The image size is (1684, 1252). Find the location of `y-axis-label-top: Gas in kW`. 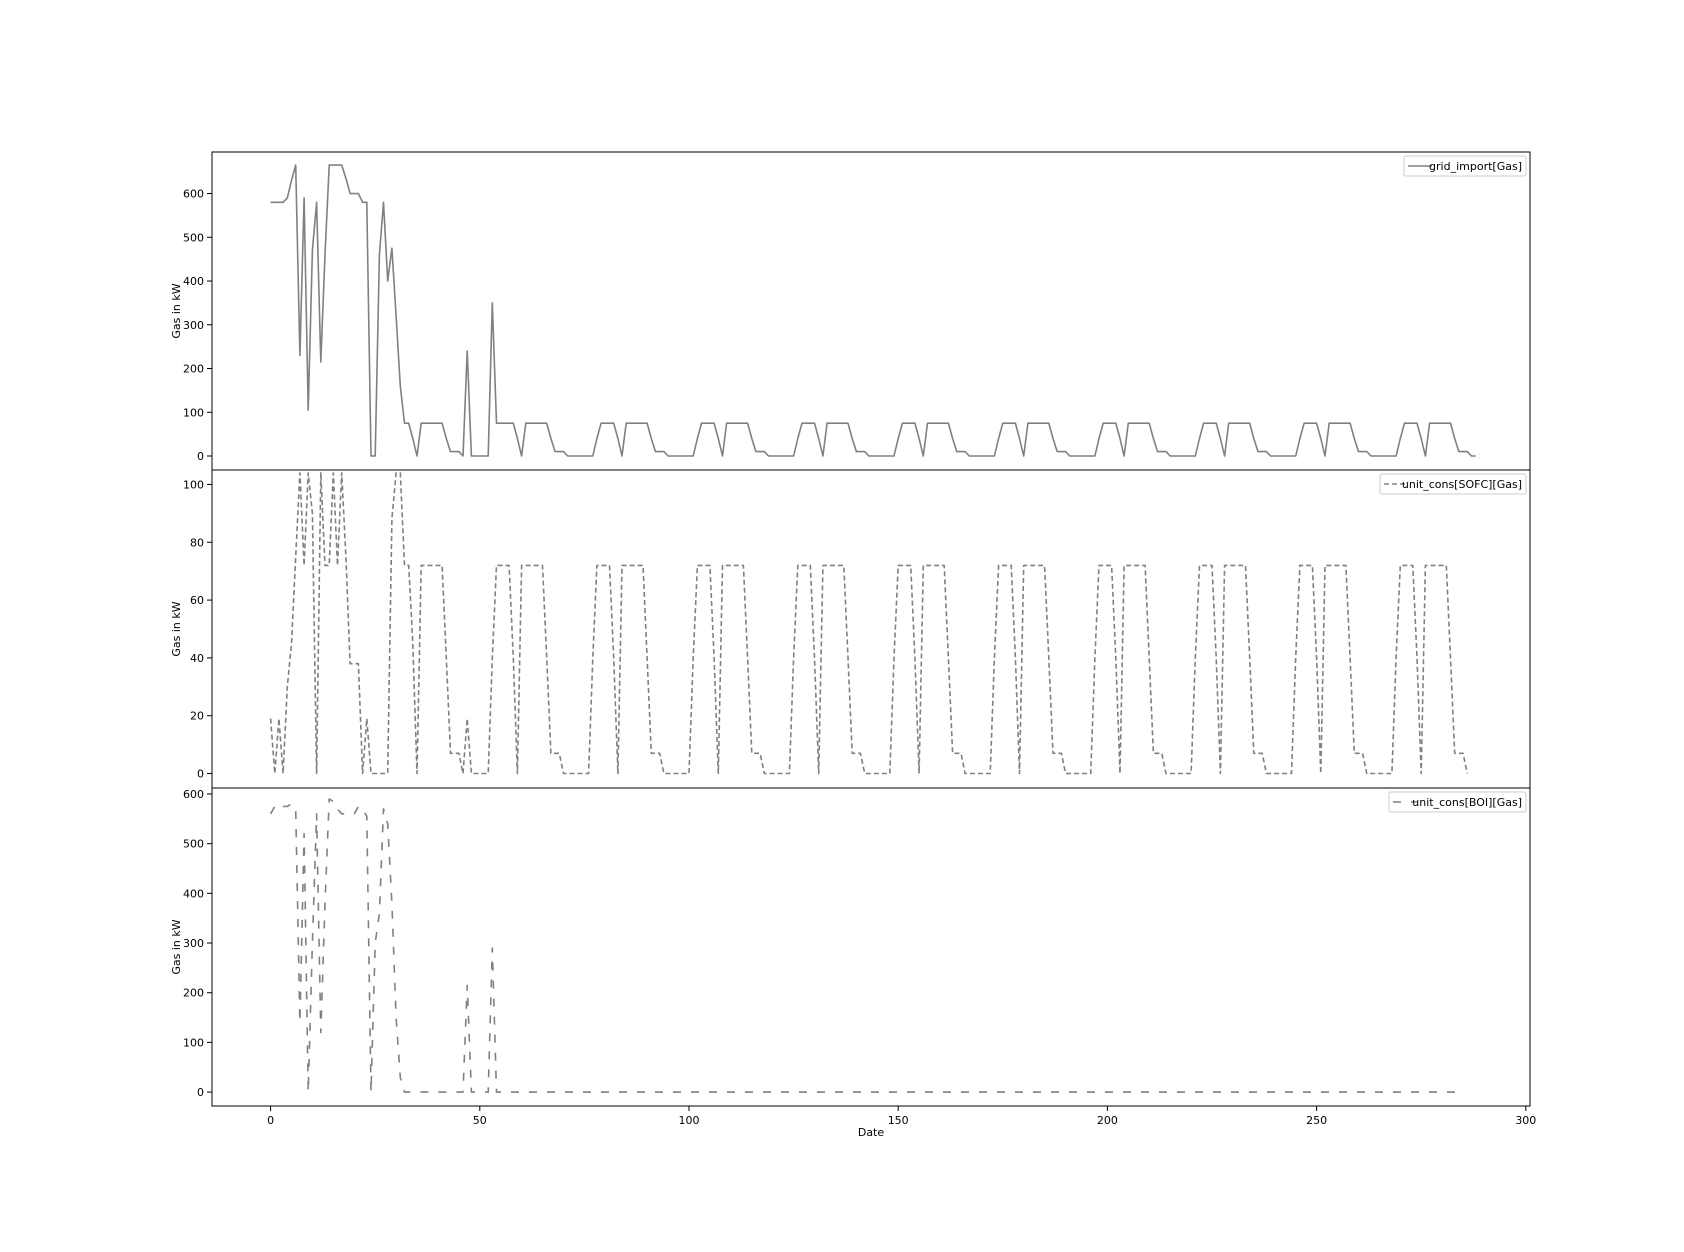

y-axis-label-top: Gas in kW is located at coordinates (176, 310).